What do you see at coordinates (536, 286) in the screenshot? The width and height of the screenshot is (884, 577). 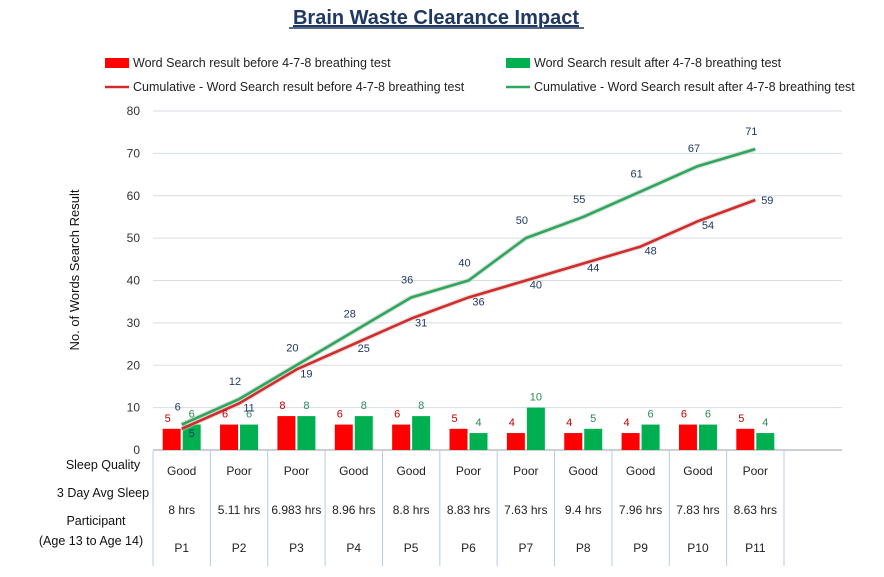 I see `cum-before-label-P7: 40` at bounding box center [536, 286].